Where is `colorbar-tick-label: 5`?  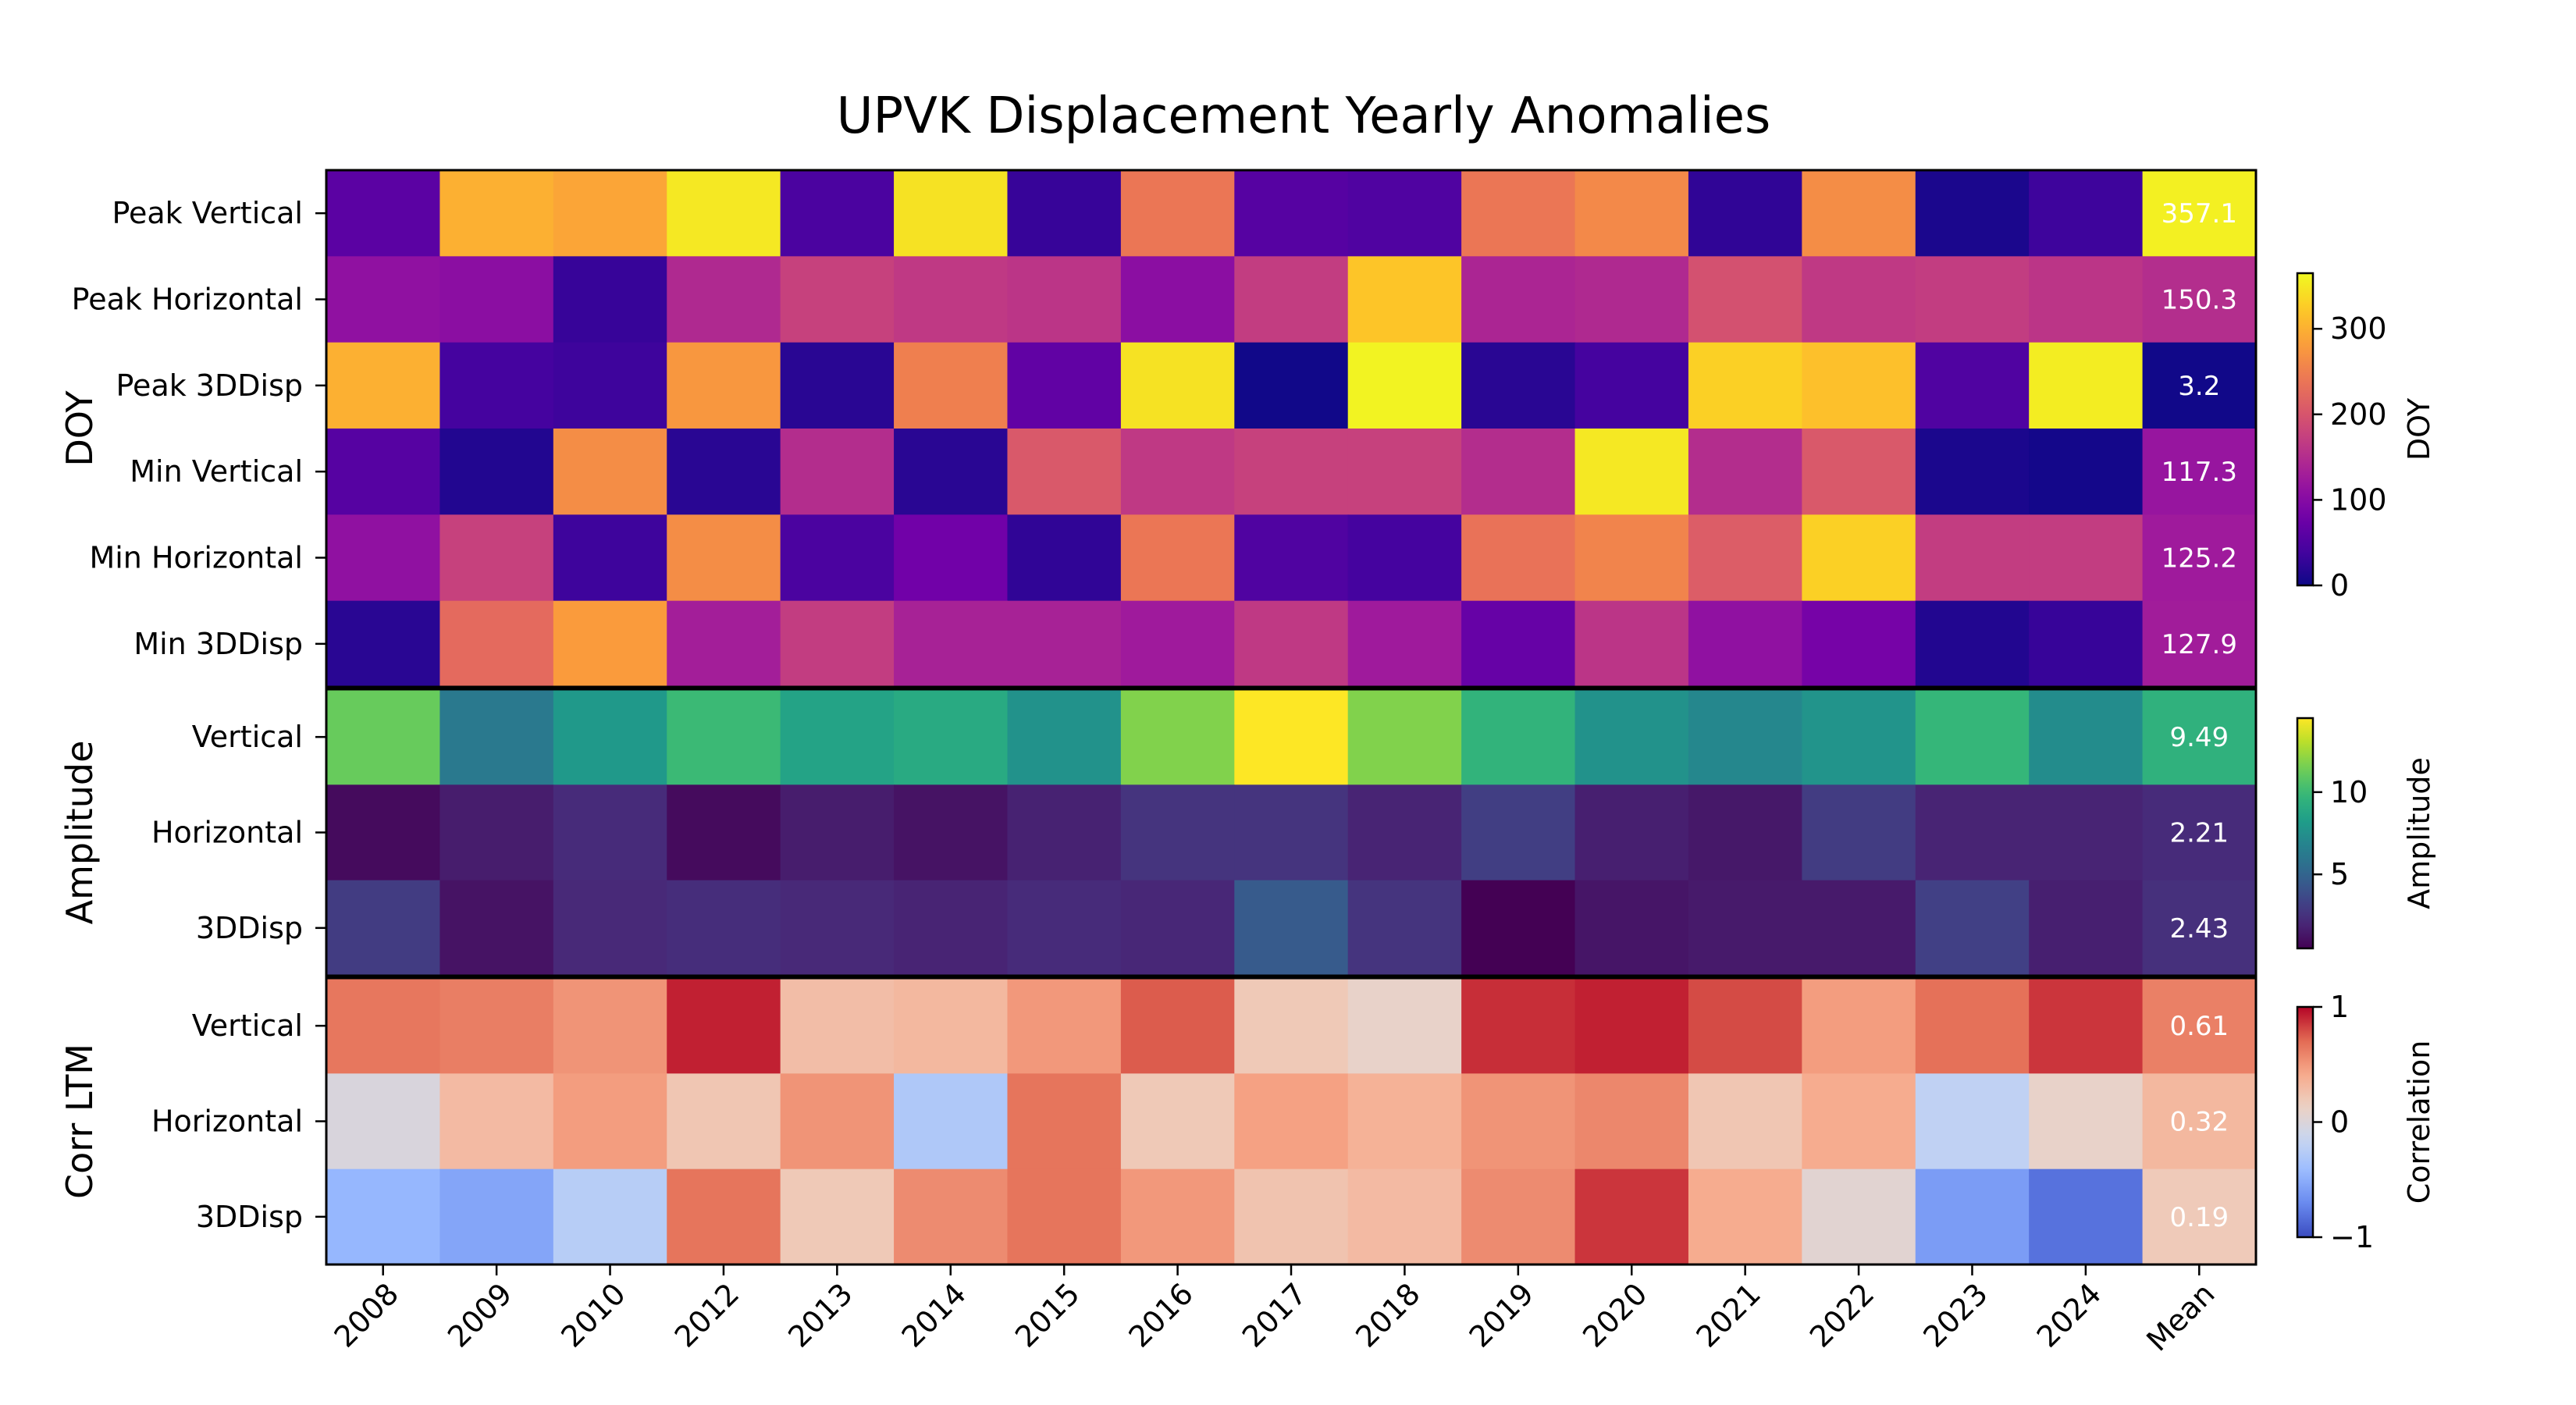 colorbar-tick-label: 5 is located at coordinates (2339, 874).